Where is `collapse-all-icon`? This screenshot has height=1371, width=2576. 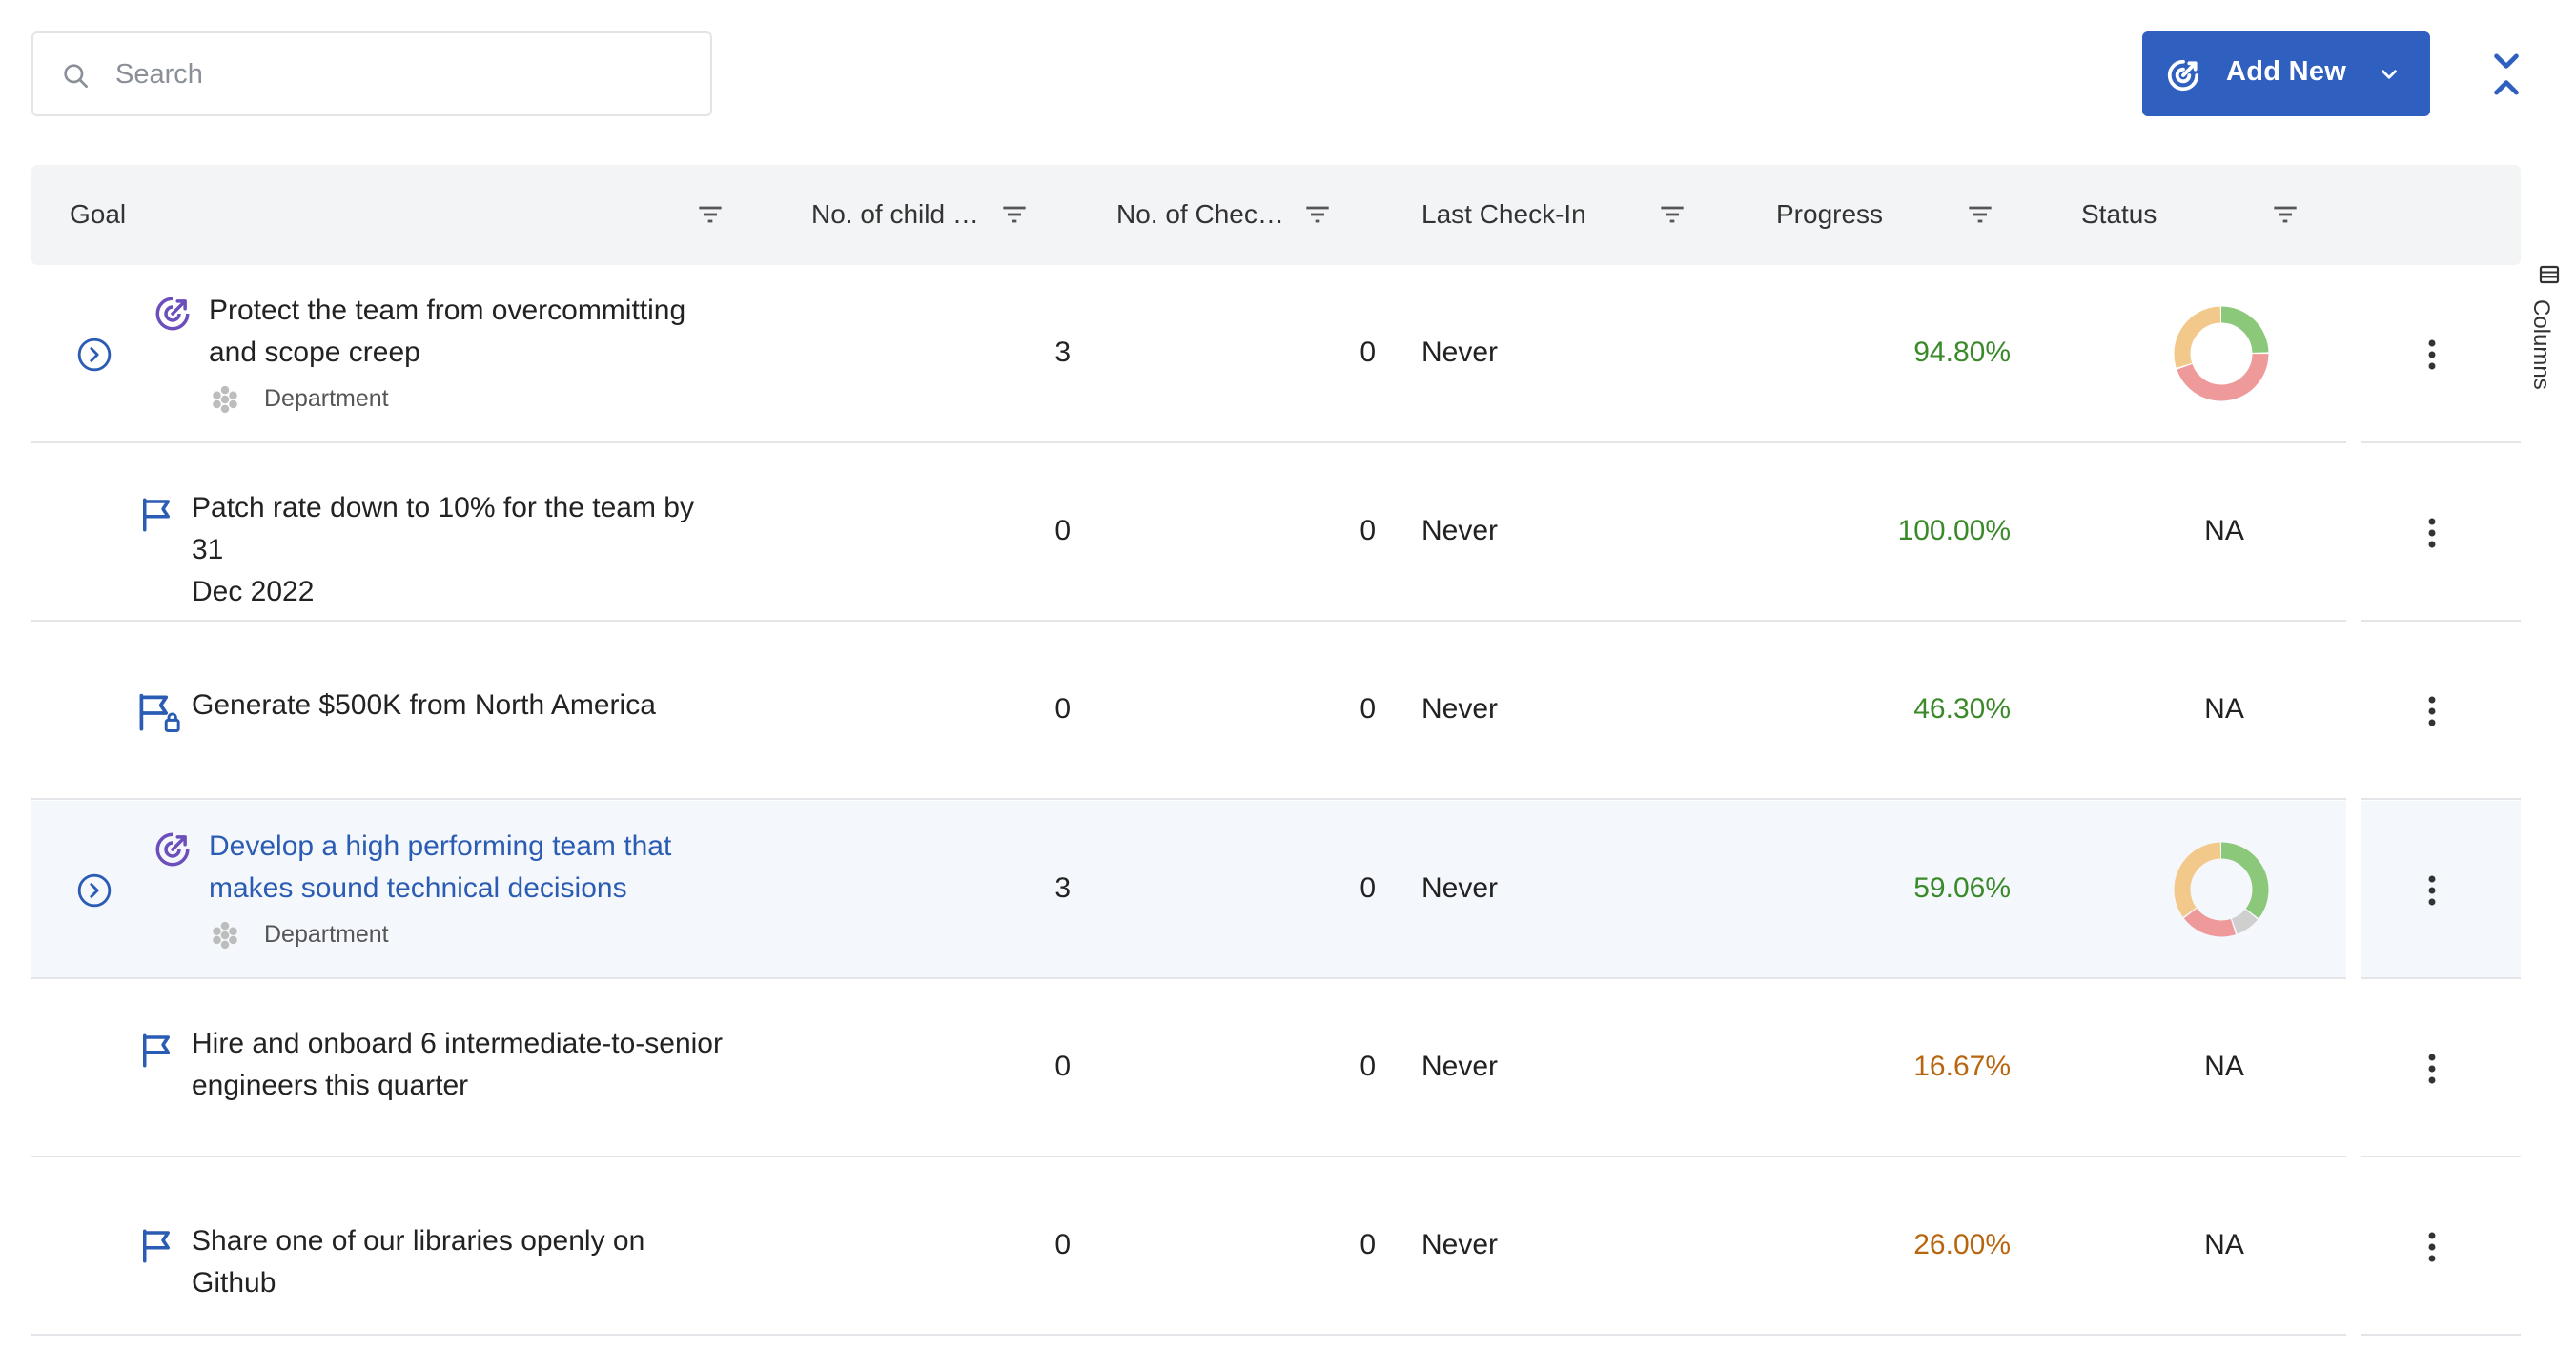
collapse-all-icon is located at coordinates (2506, 74).